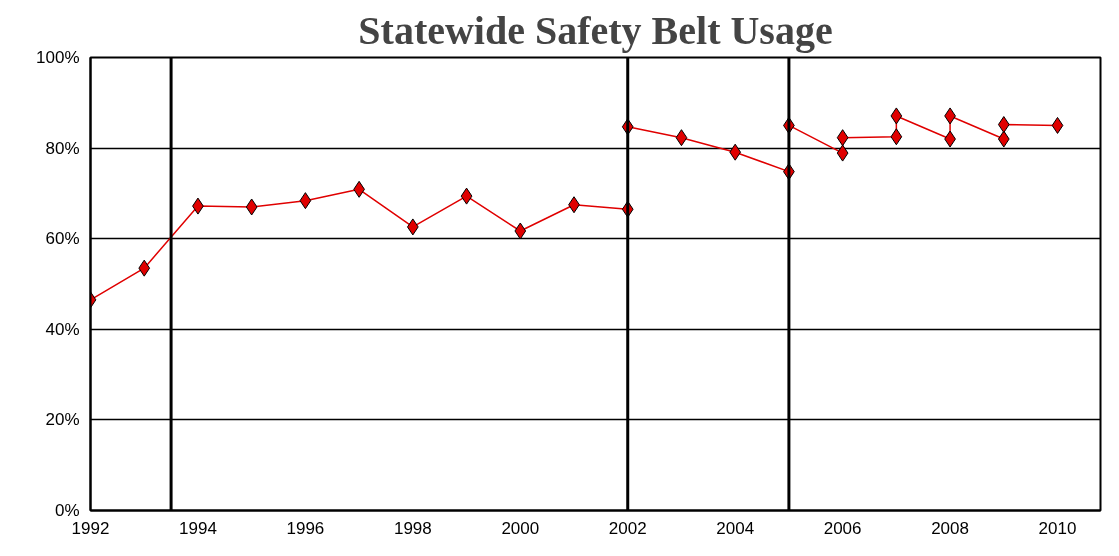 The height and width of the screenshot is (556, 1119). What do you see at coordinates (950, 528) in the screenshot?
I see `x-tick-label: 2008` at bounding box center [950, 528].